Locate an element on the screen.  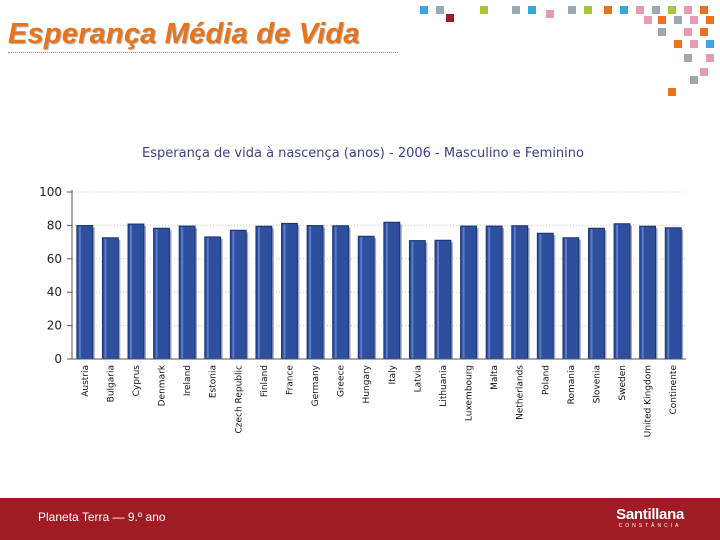
title-divider is located at coordinates (203, 52).